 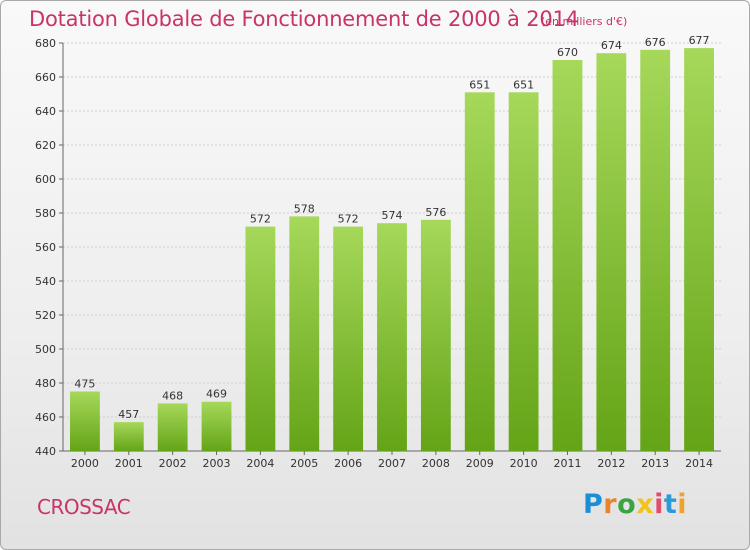 I want to click on x-tick-label: 2000, so click(x=85, y=463).